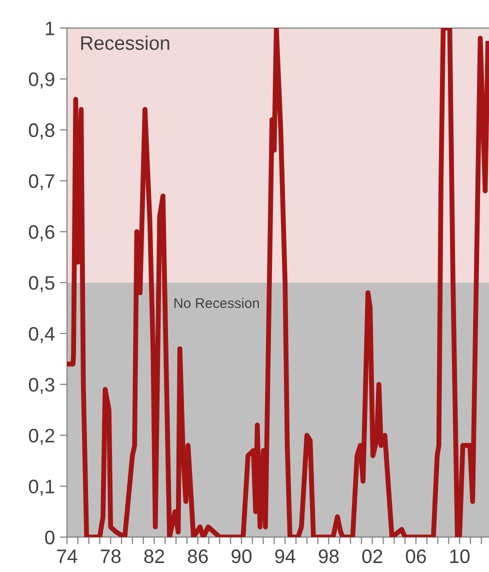 Image resolution: width=489 pixels, height=572 pixels. What do you see at coordinates (49, 537) in the screenshot?
I see `y-tick-label: 0` at bounding box center [49, 537].